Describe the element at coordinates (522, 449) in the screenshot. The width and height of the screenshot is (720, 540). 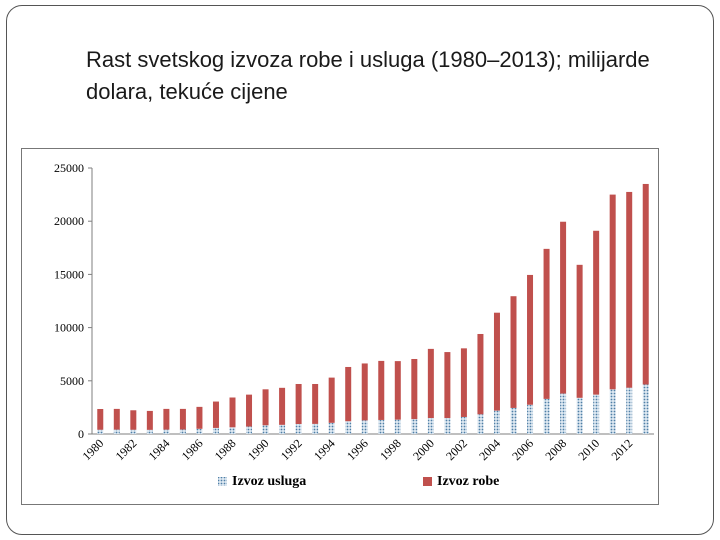
I see `x-tick-label: 2006` at that location.